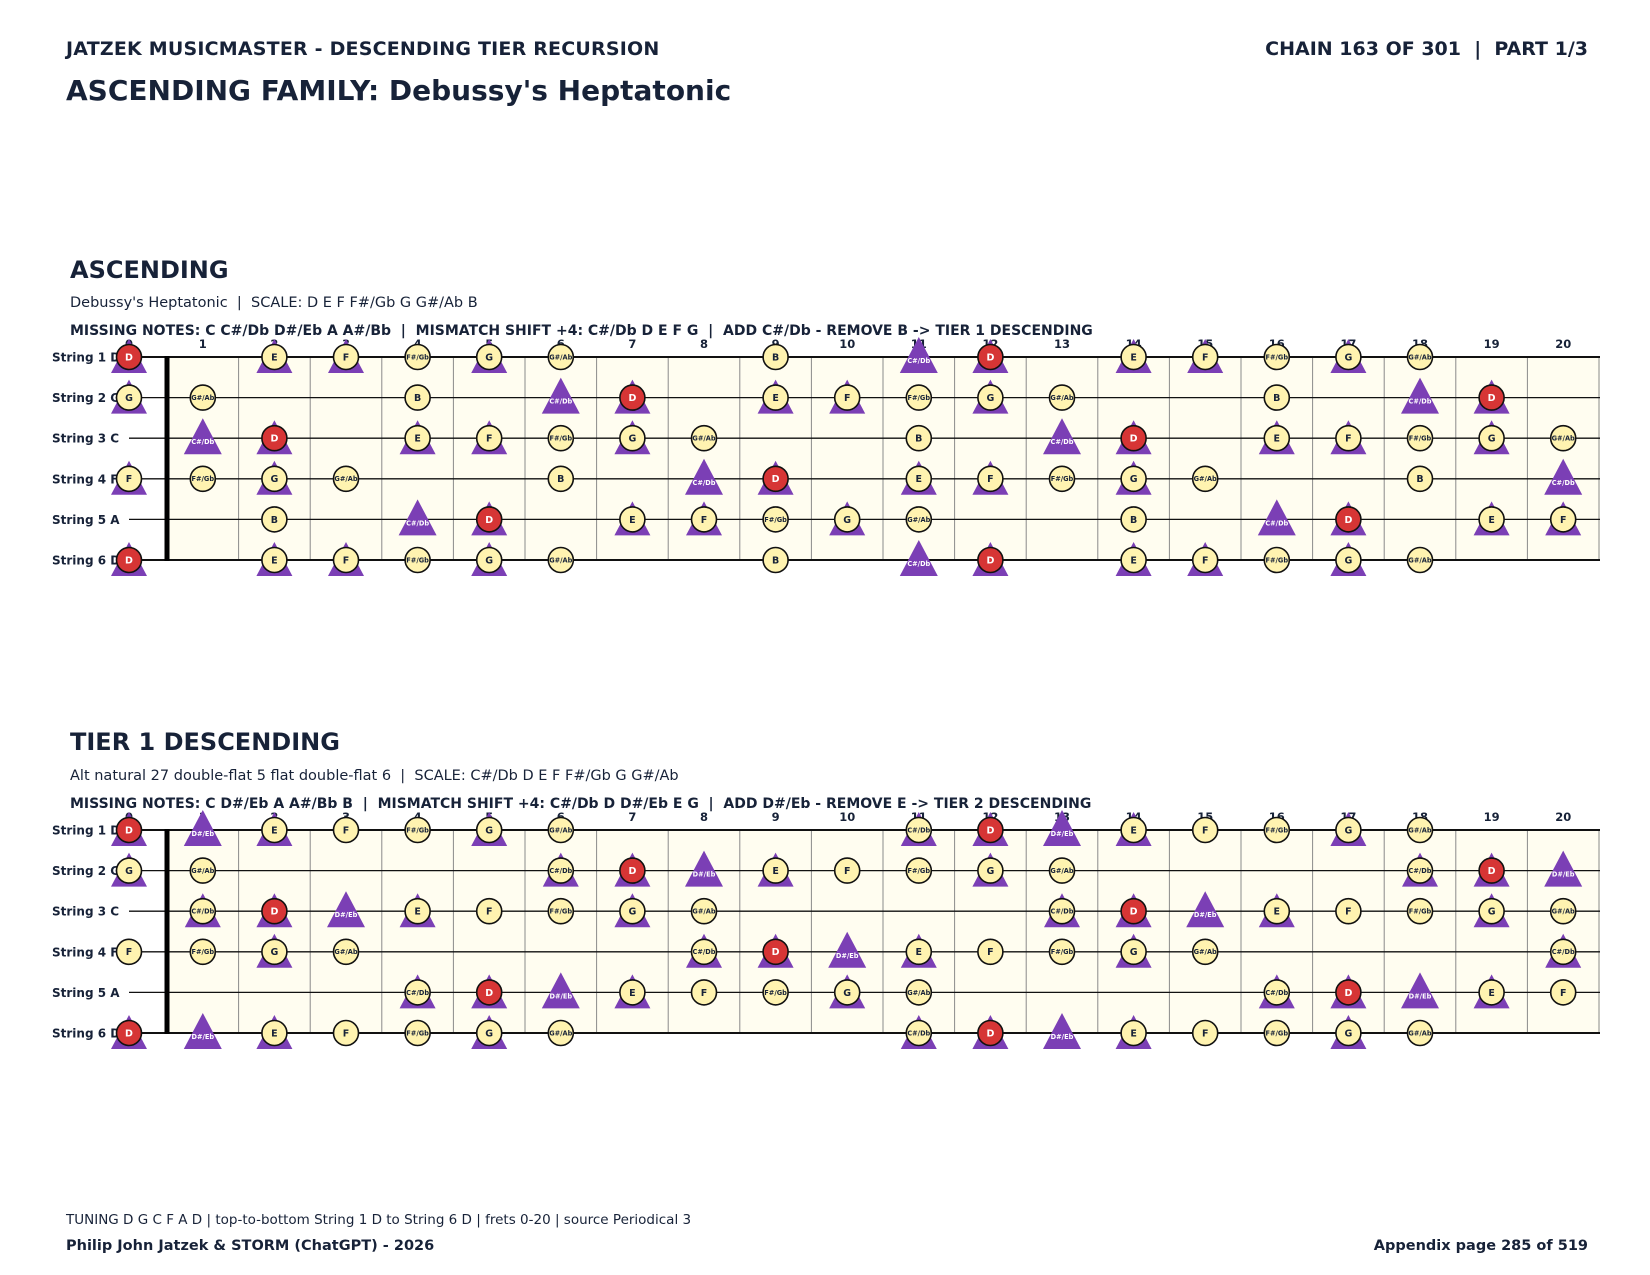 This screenshot has height=1275, width=1650. Describe the element at coordinates (704, 344) in the screenshot. I see `fret-number: 8` at that location.